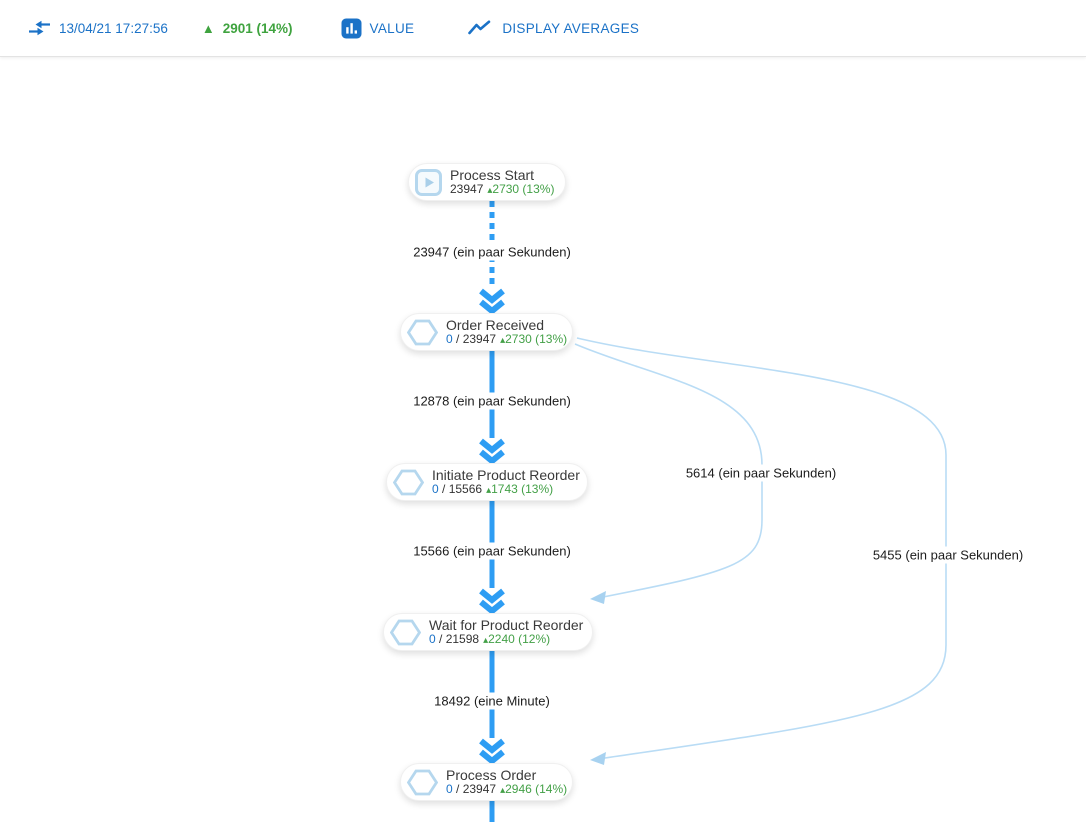  I want to click on node-trend: ▴2946 (14%), so click(533, 789).